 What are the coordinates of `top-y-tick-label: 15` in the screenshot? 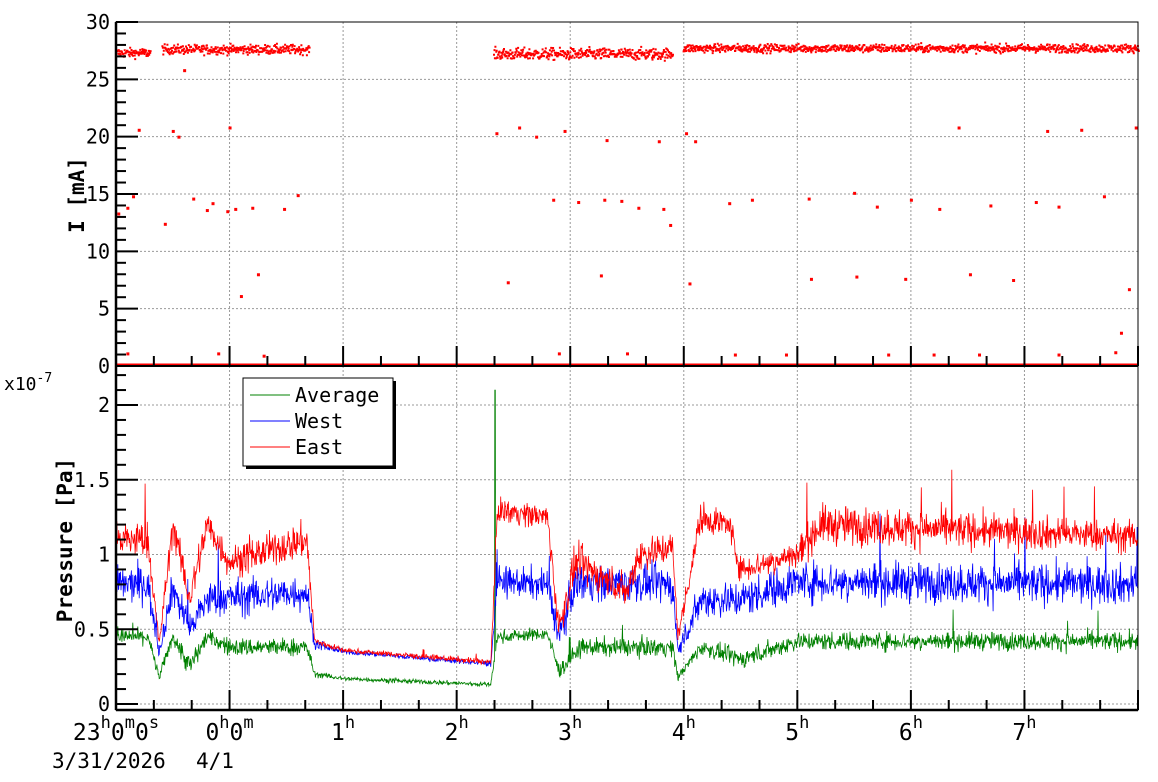 It's located at (98, 194).